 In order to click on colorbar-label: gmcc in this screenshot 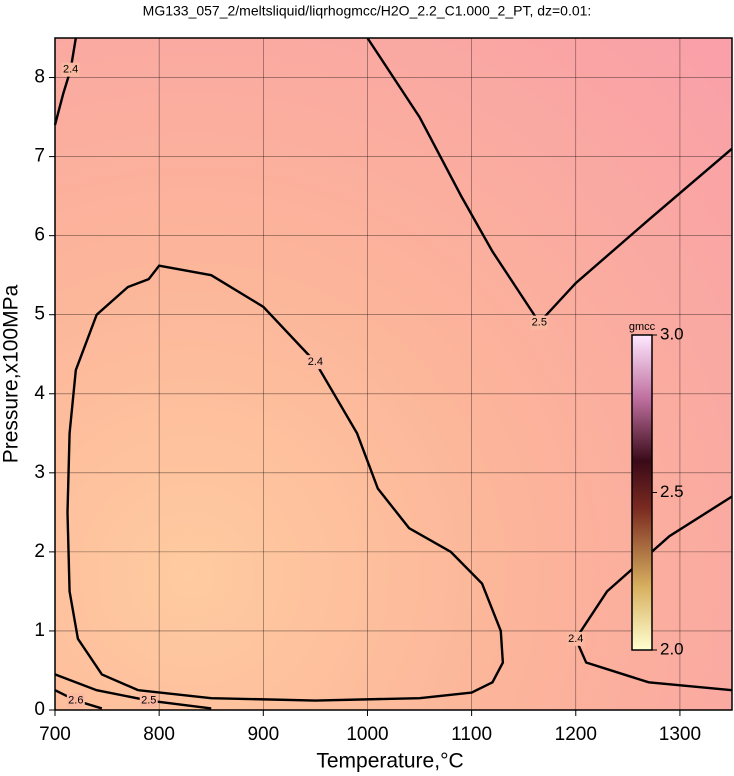, I will do `click(642, 327)`.